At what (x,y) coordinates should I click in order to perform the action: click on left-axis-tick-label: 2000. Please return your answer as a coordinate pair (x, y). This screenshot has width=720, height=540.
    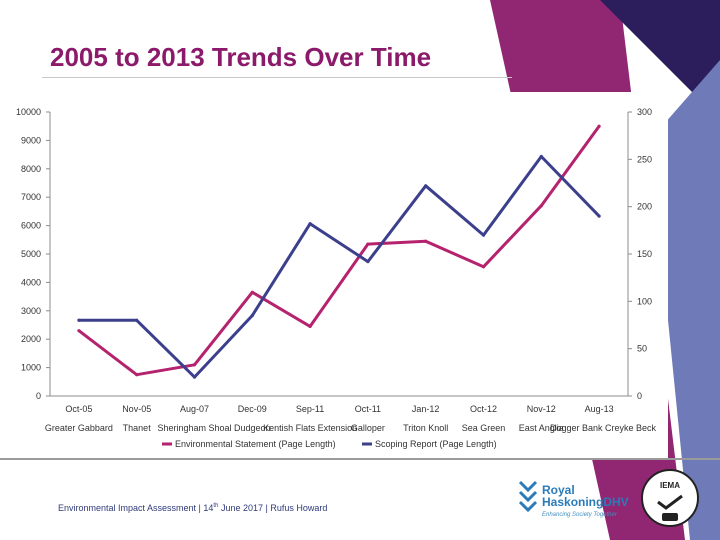
    Looking at the image, I should click on (31, 339).